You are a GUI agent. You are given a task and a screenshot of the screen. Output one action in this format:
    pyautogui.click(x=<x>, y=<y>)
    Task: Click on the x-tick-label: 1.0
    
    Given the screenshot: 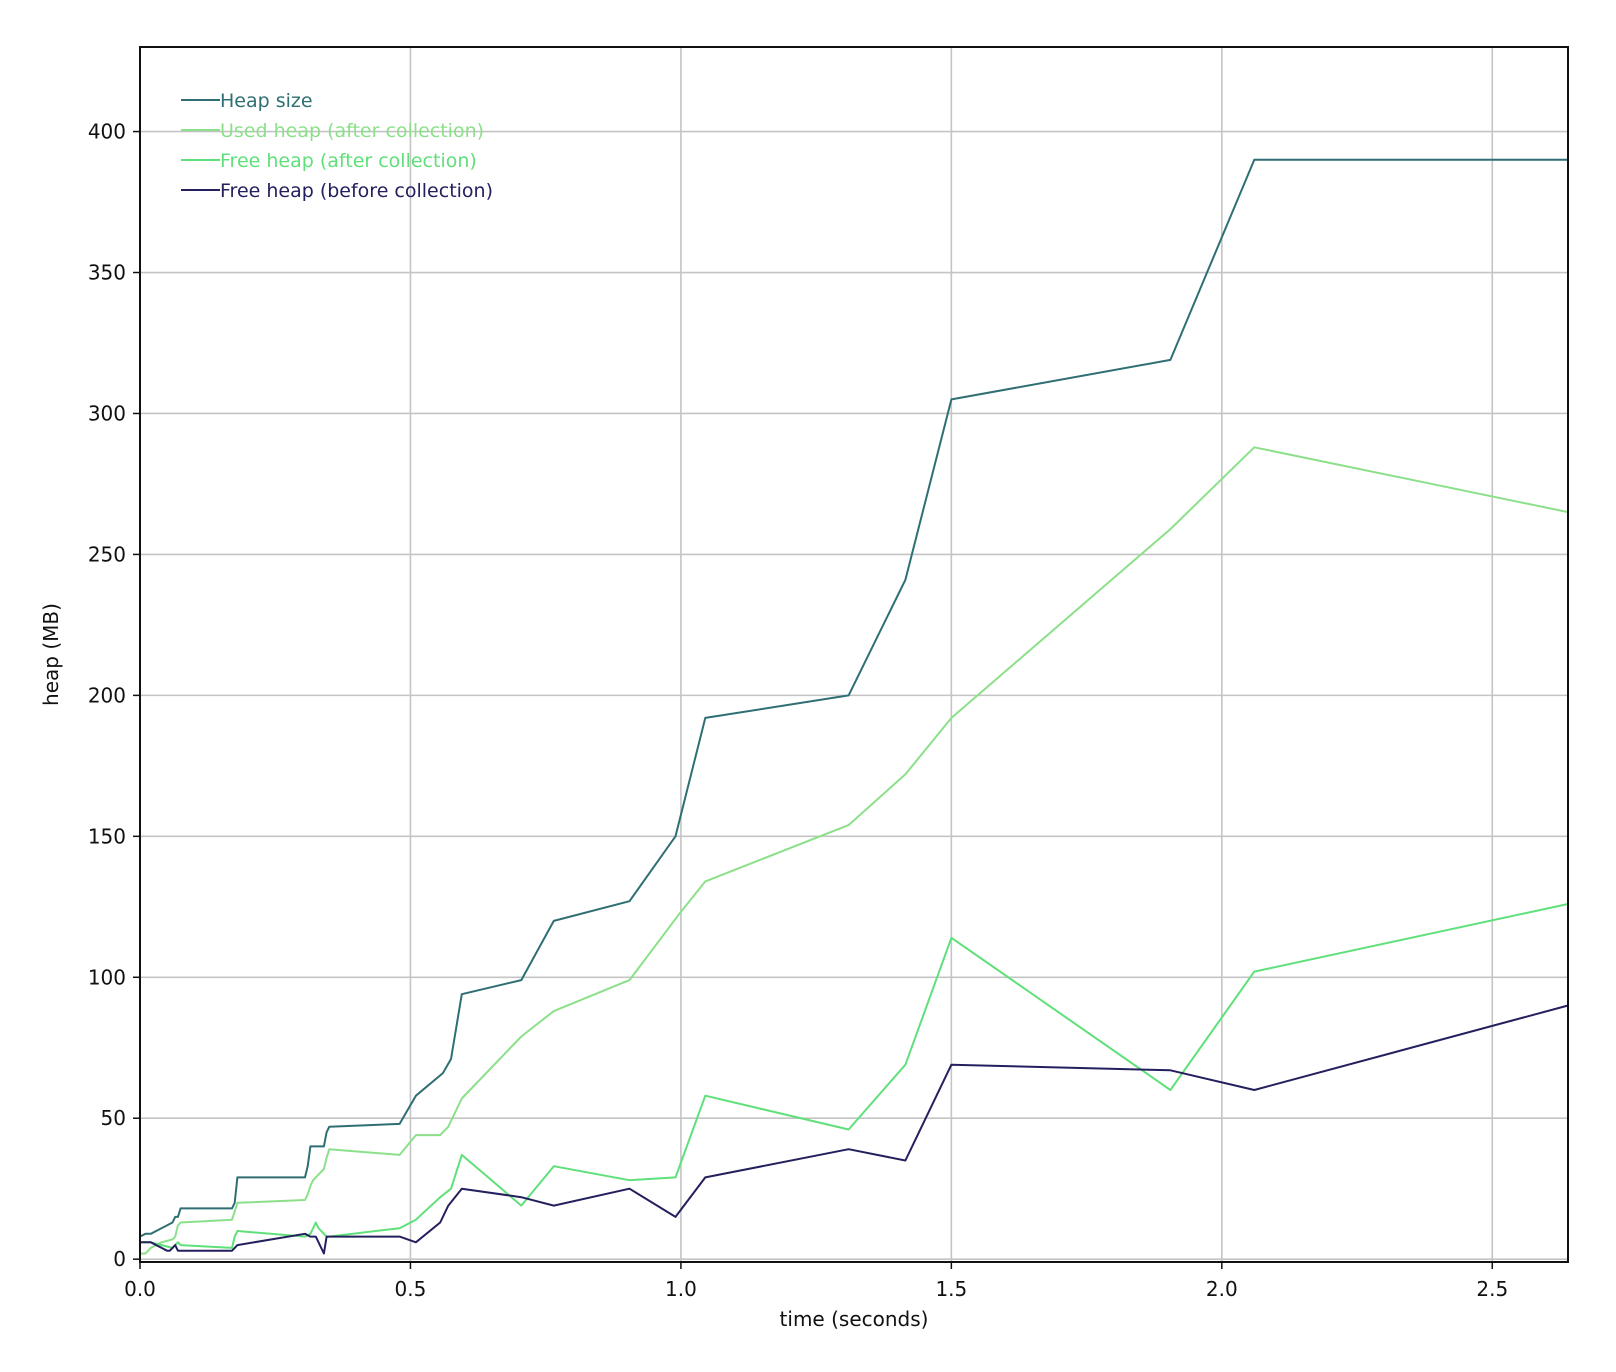 What is the action you would take?
    pyautogui.click(x=681, y=1289)
    